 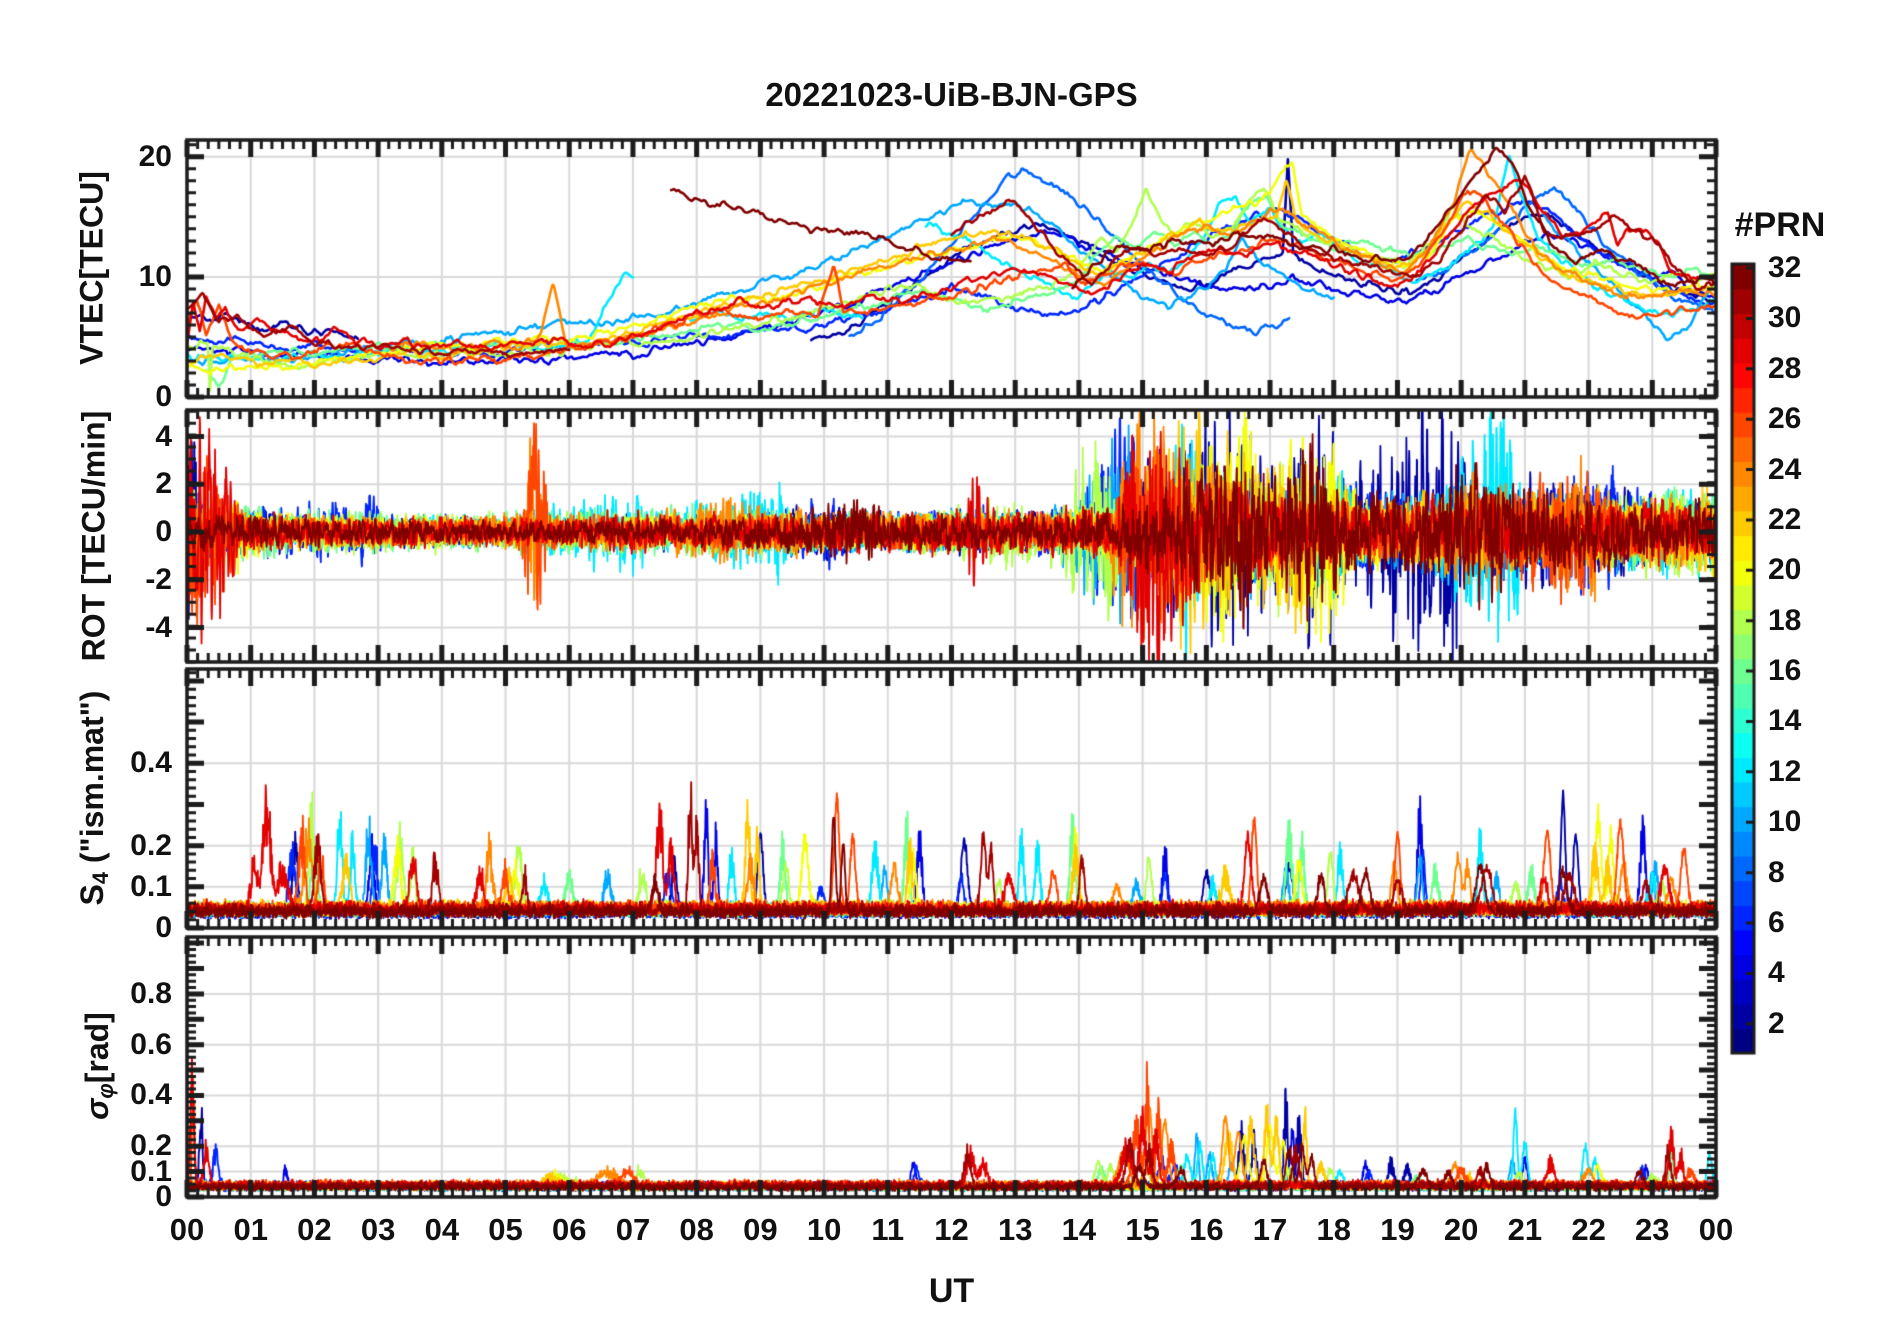 What do you see at coordinates (1785, 620) in the screenshot?
I see `colorbar-tick: 18` at bounding box center [1785, 620].